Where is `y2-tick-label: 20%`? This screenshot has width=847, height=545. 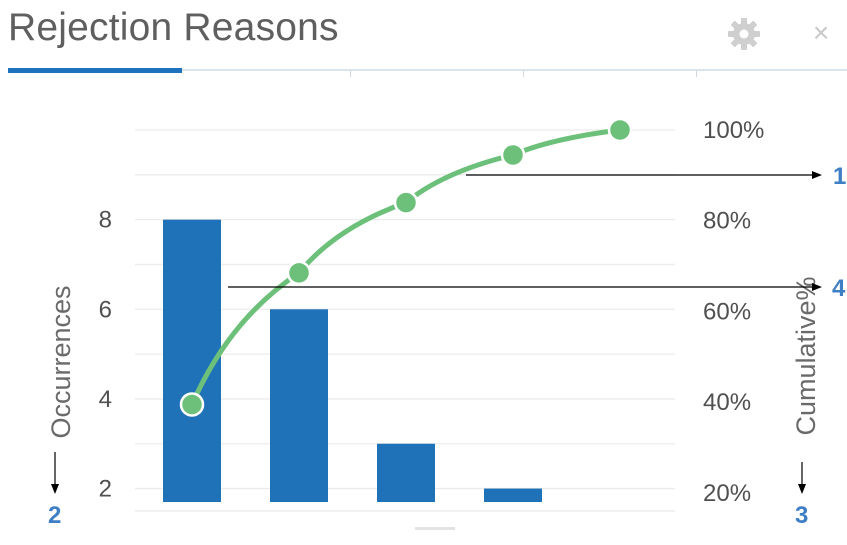
y2-tick-label: 20% is located at coordinates (727, 493).